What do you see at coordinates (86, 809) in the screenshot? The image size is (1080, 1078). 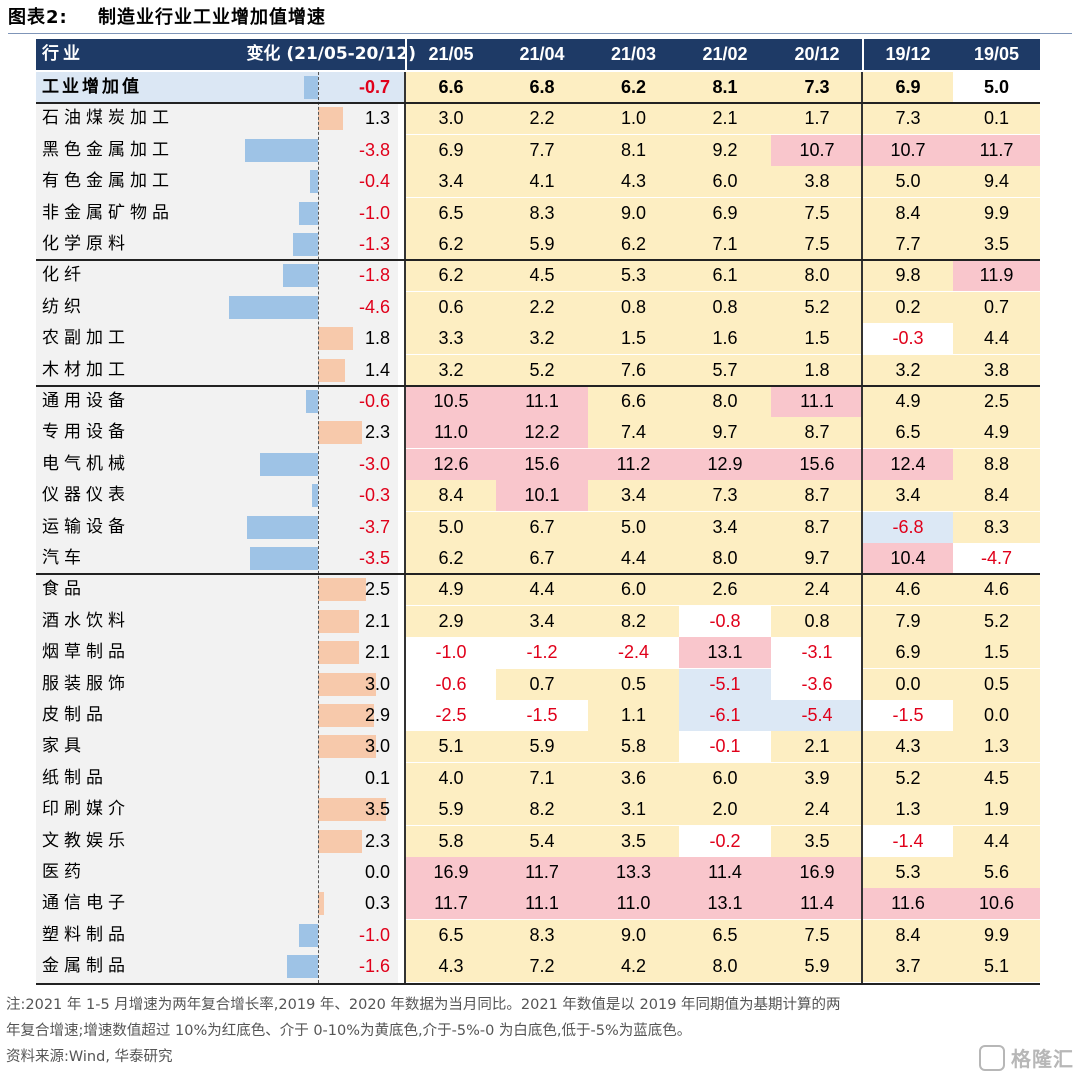 I see `industry-name: 印刷媒介` at bounding box center [86, 809].